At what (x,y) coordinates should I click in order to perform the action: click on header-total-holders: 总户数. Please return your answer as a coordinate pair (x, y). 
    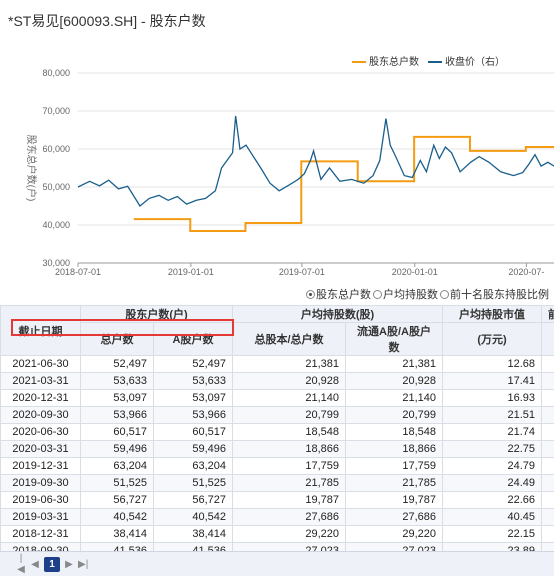
    Looking at the image, I should click on (117, 339).